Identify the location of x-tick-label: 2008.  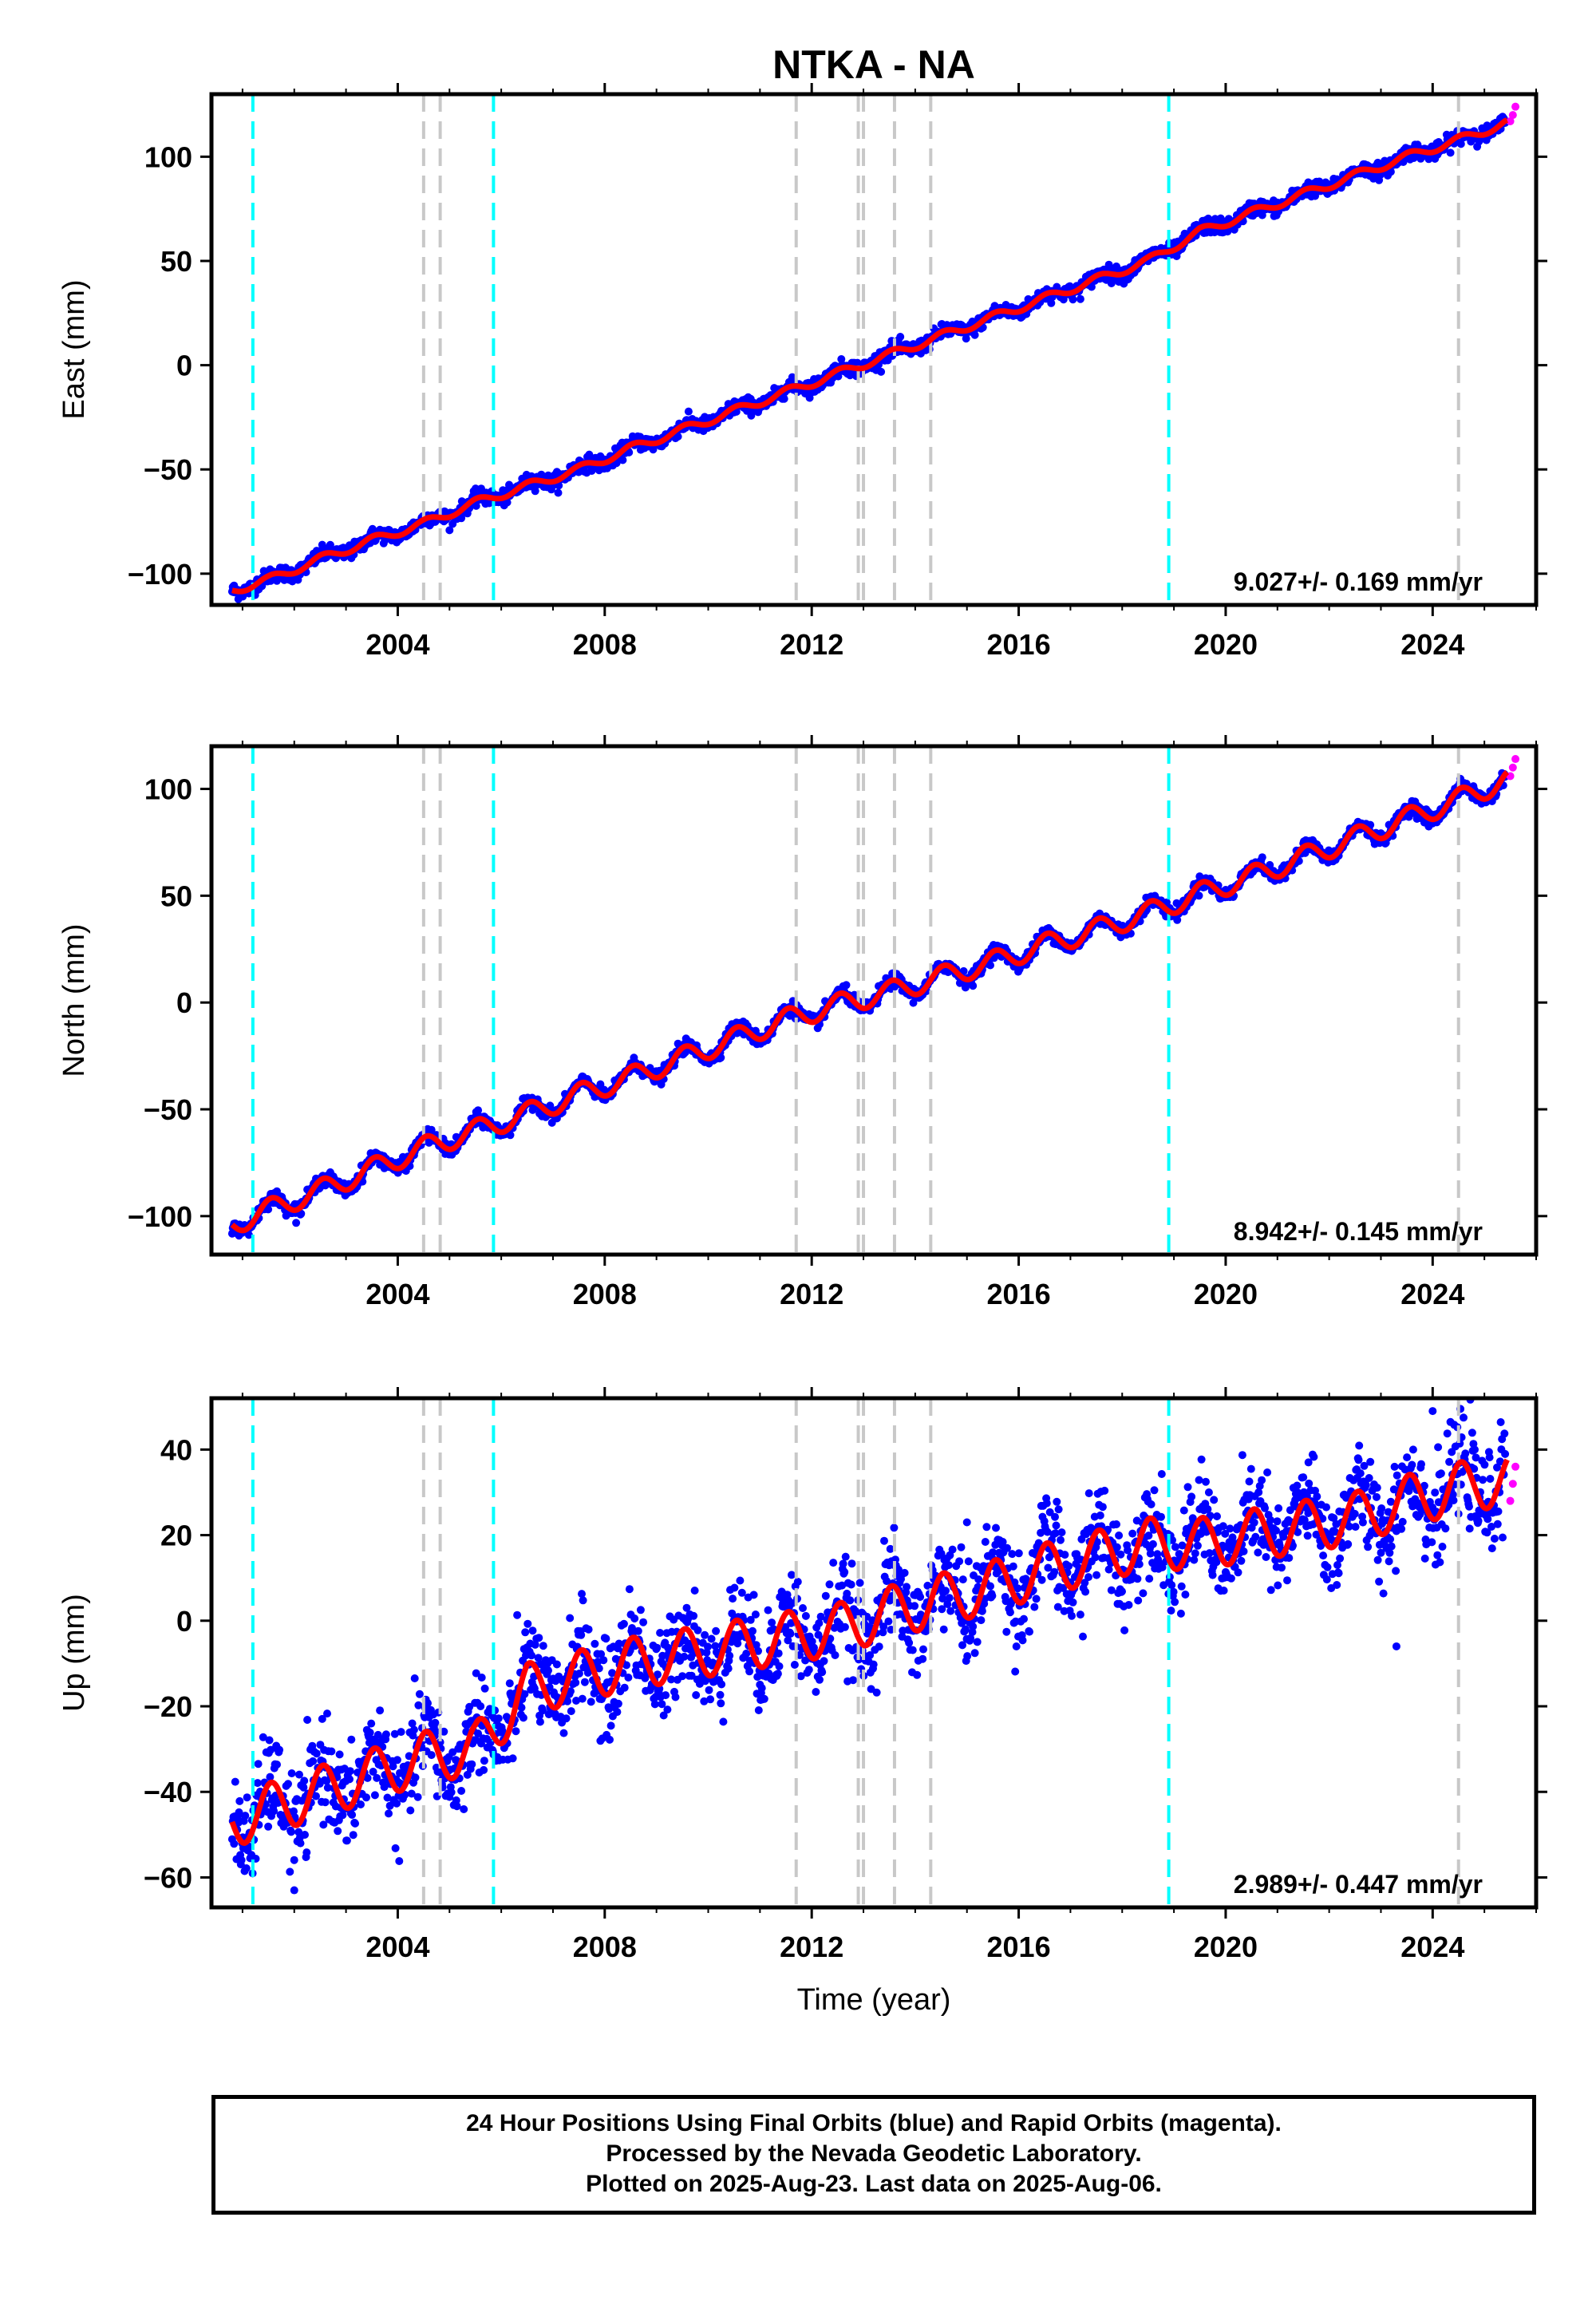
(605, 1294).